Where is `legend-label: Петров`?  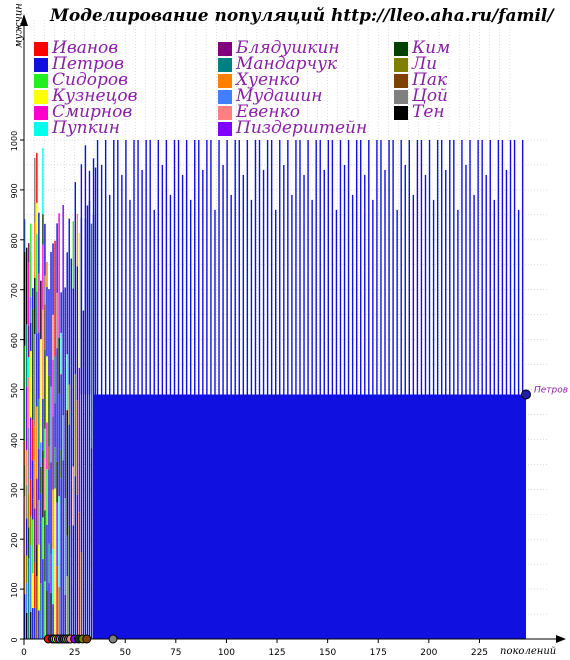 legend-label: Петров is located at coordinates (88, 64).